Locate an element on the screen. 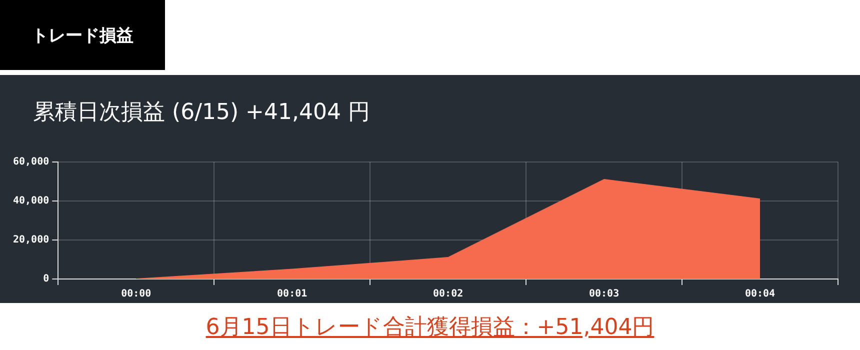 This screenshot has width=860, height=350. text: 6月15日トレード合計獲得損益：+51,404円 is located at coordinates (430, 328).